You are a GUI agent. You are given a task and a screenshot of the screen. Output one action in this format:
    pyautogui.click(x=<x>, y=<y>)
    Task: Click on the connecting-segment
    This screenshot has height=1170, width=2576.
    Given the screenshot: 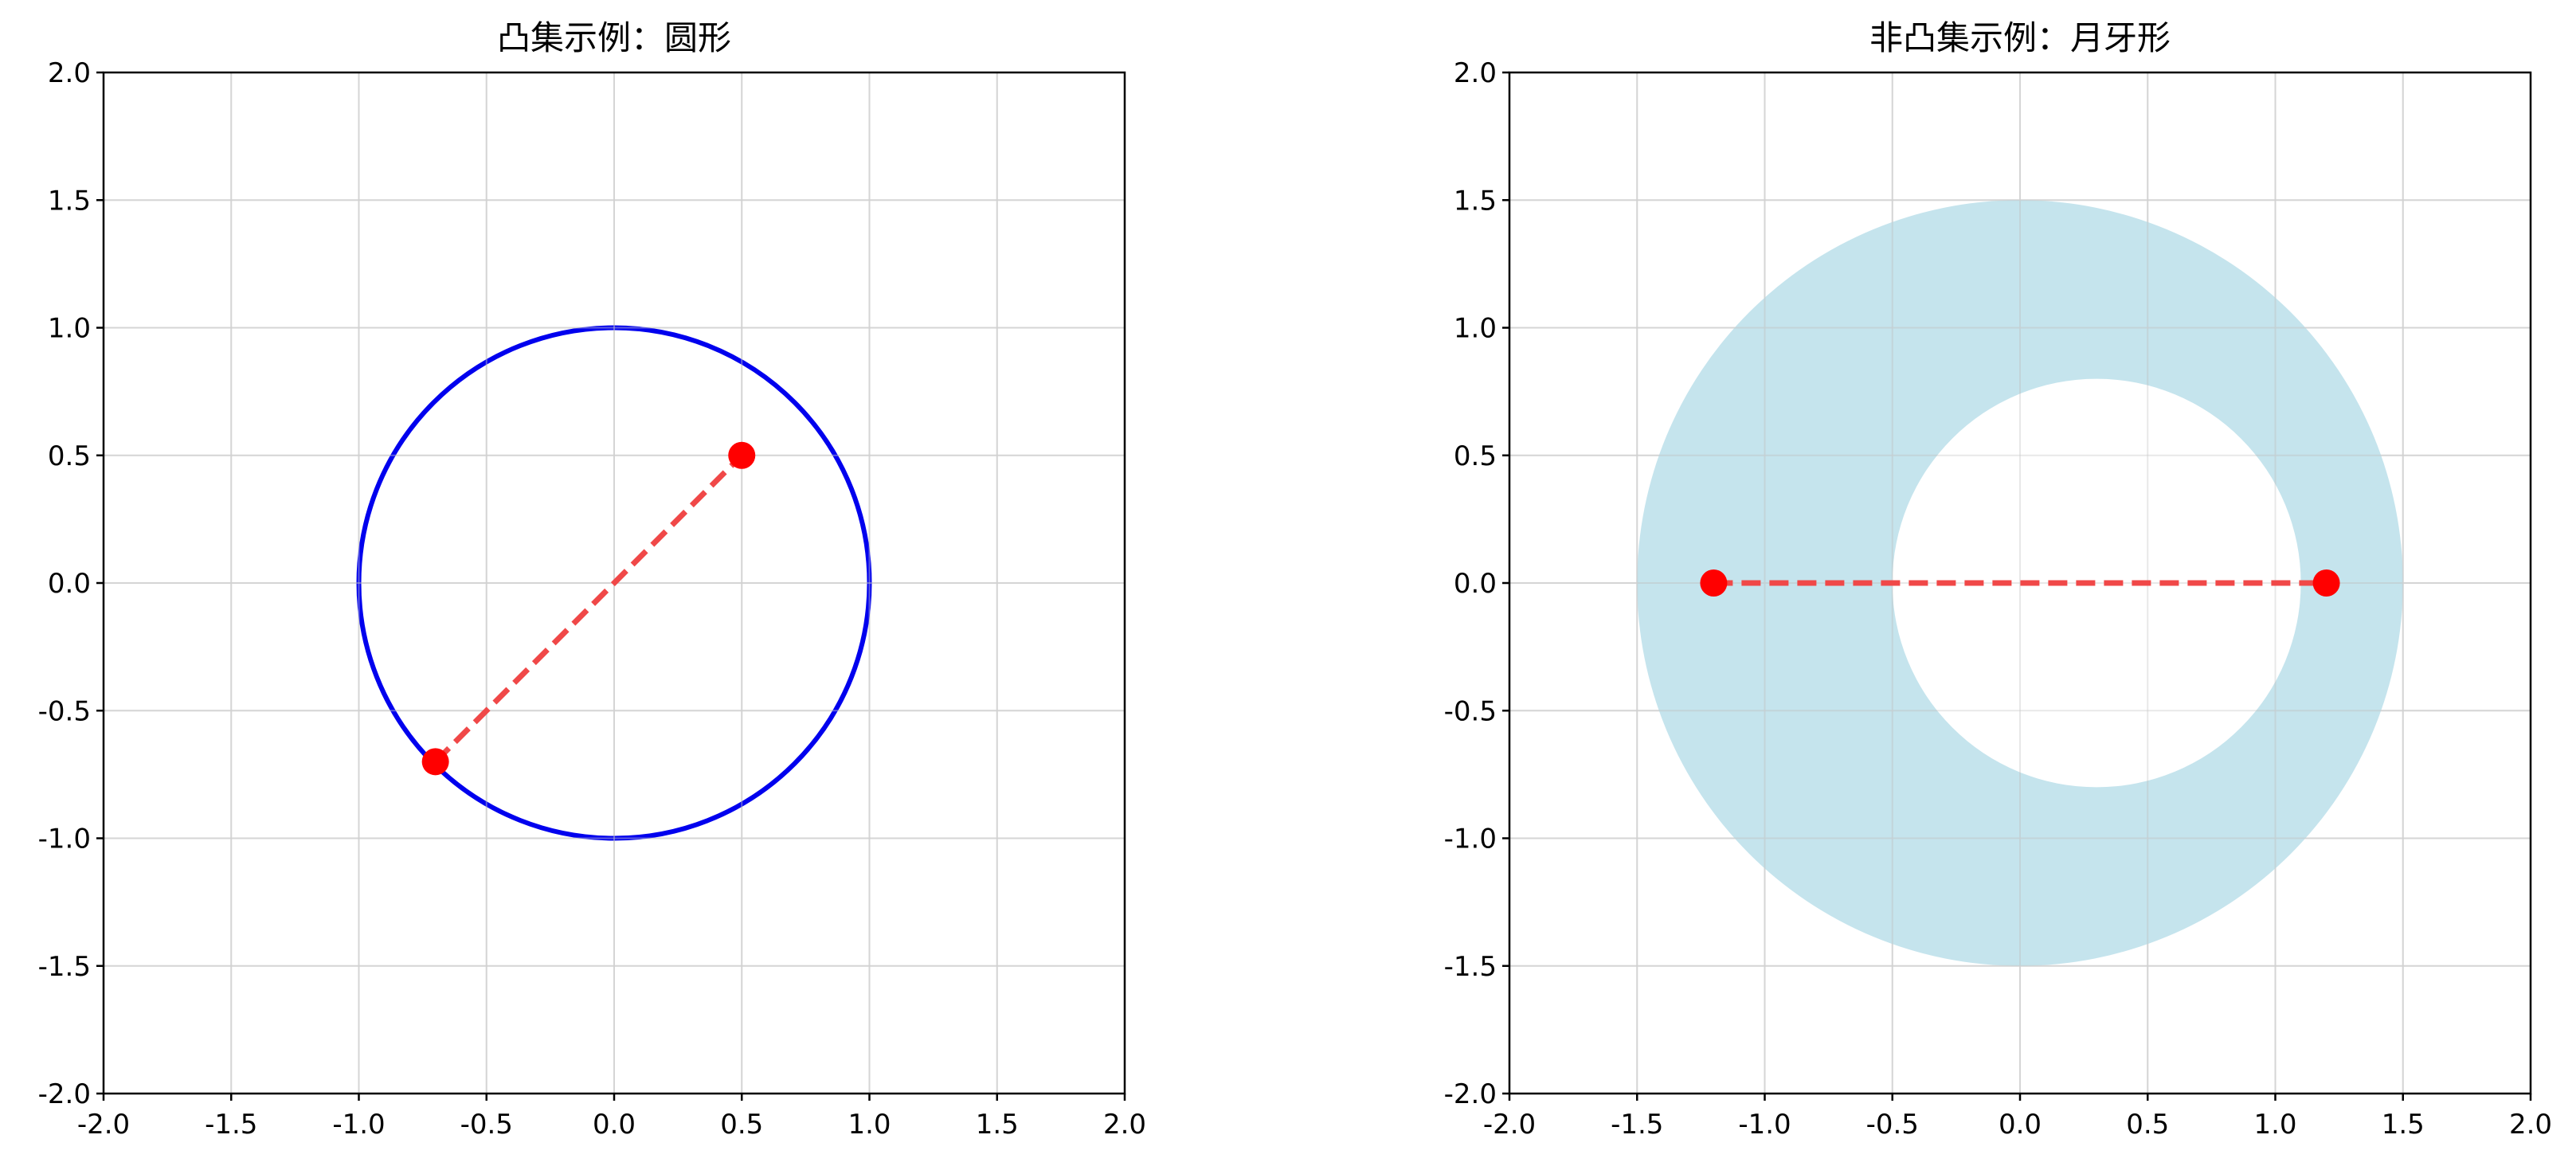 What is the action you would take?
    pyautogui.click(x=588, y=608)
    